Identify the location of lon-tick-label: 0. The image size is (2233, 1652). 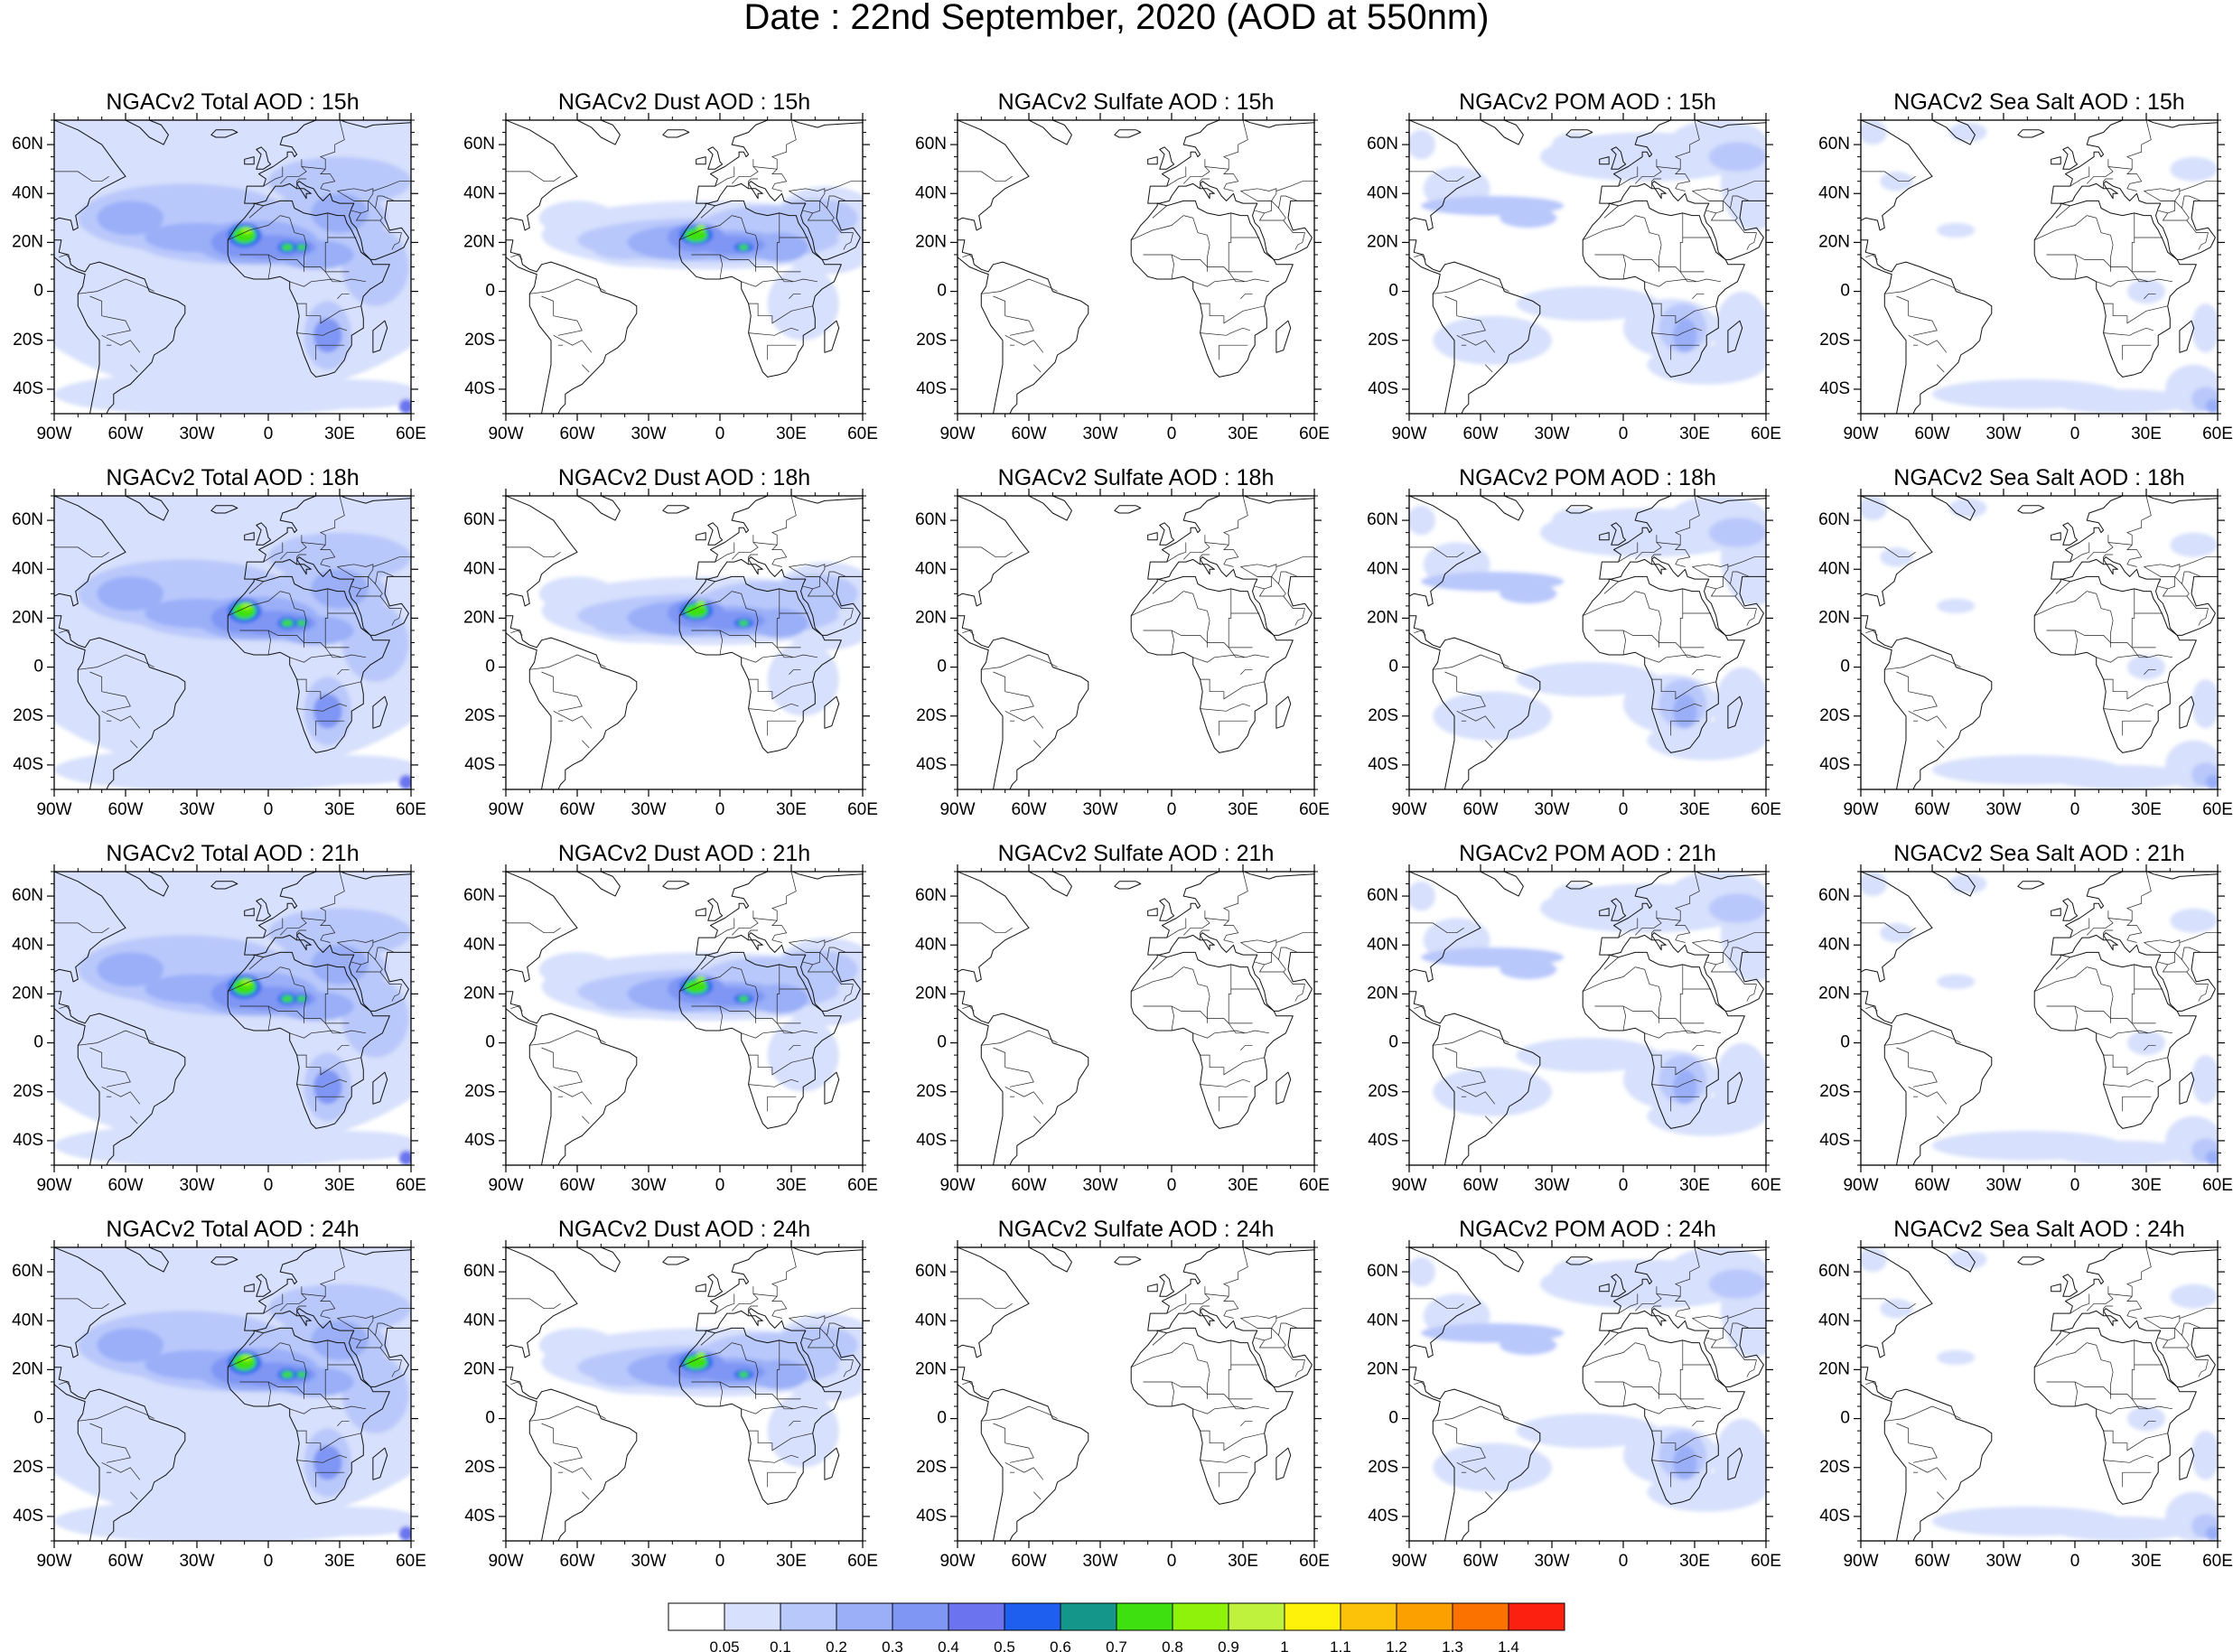
(2075, 1561).